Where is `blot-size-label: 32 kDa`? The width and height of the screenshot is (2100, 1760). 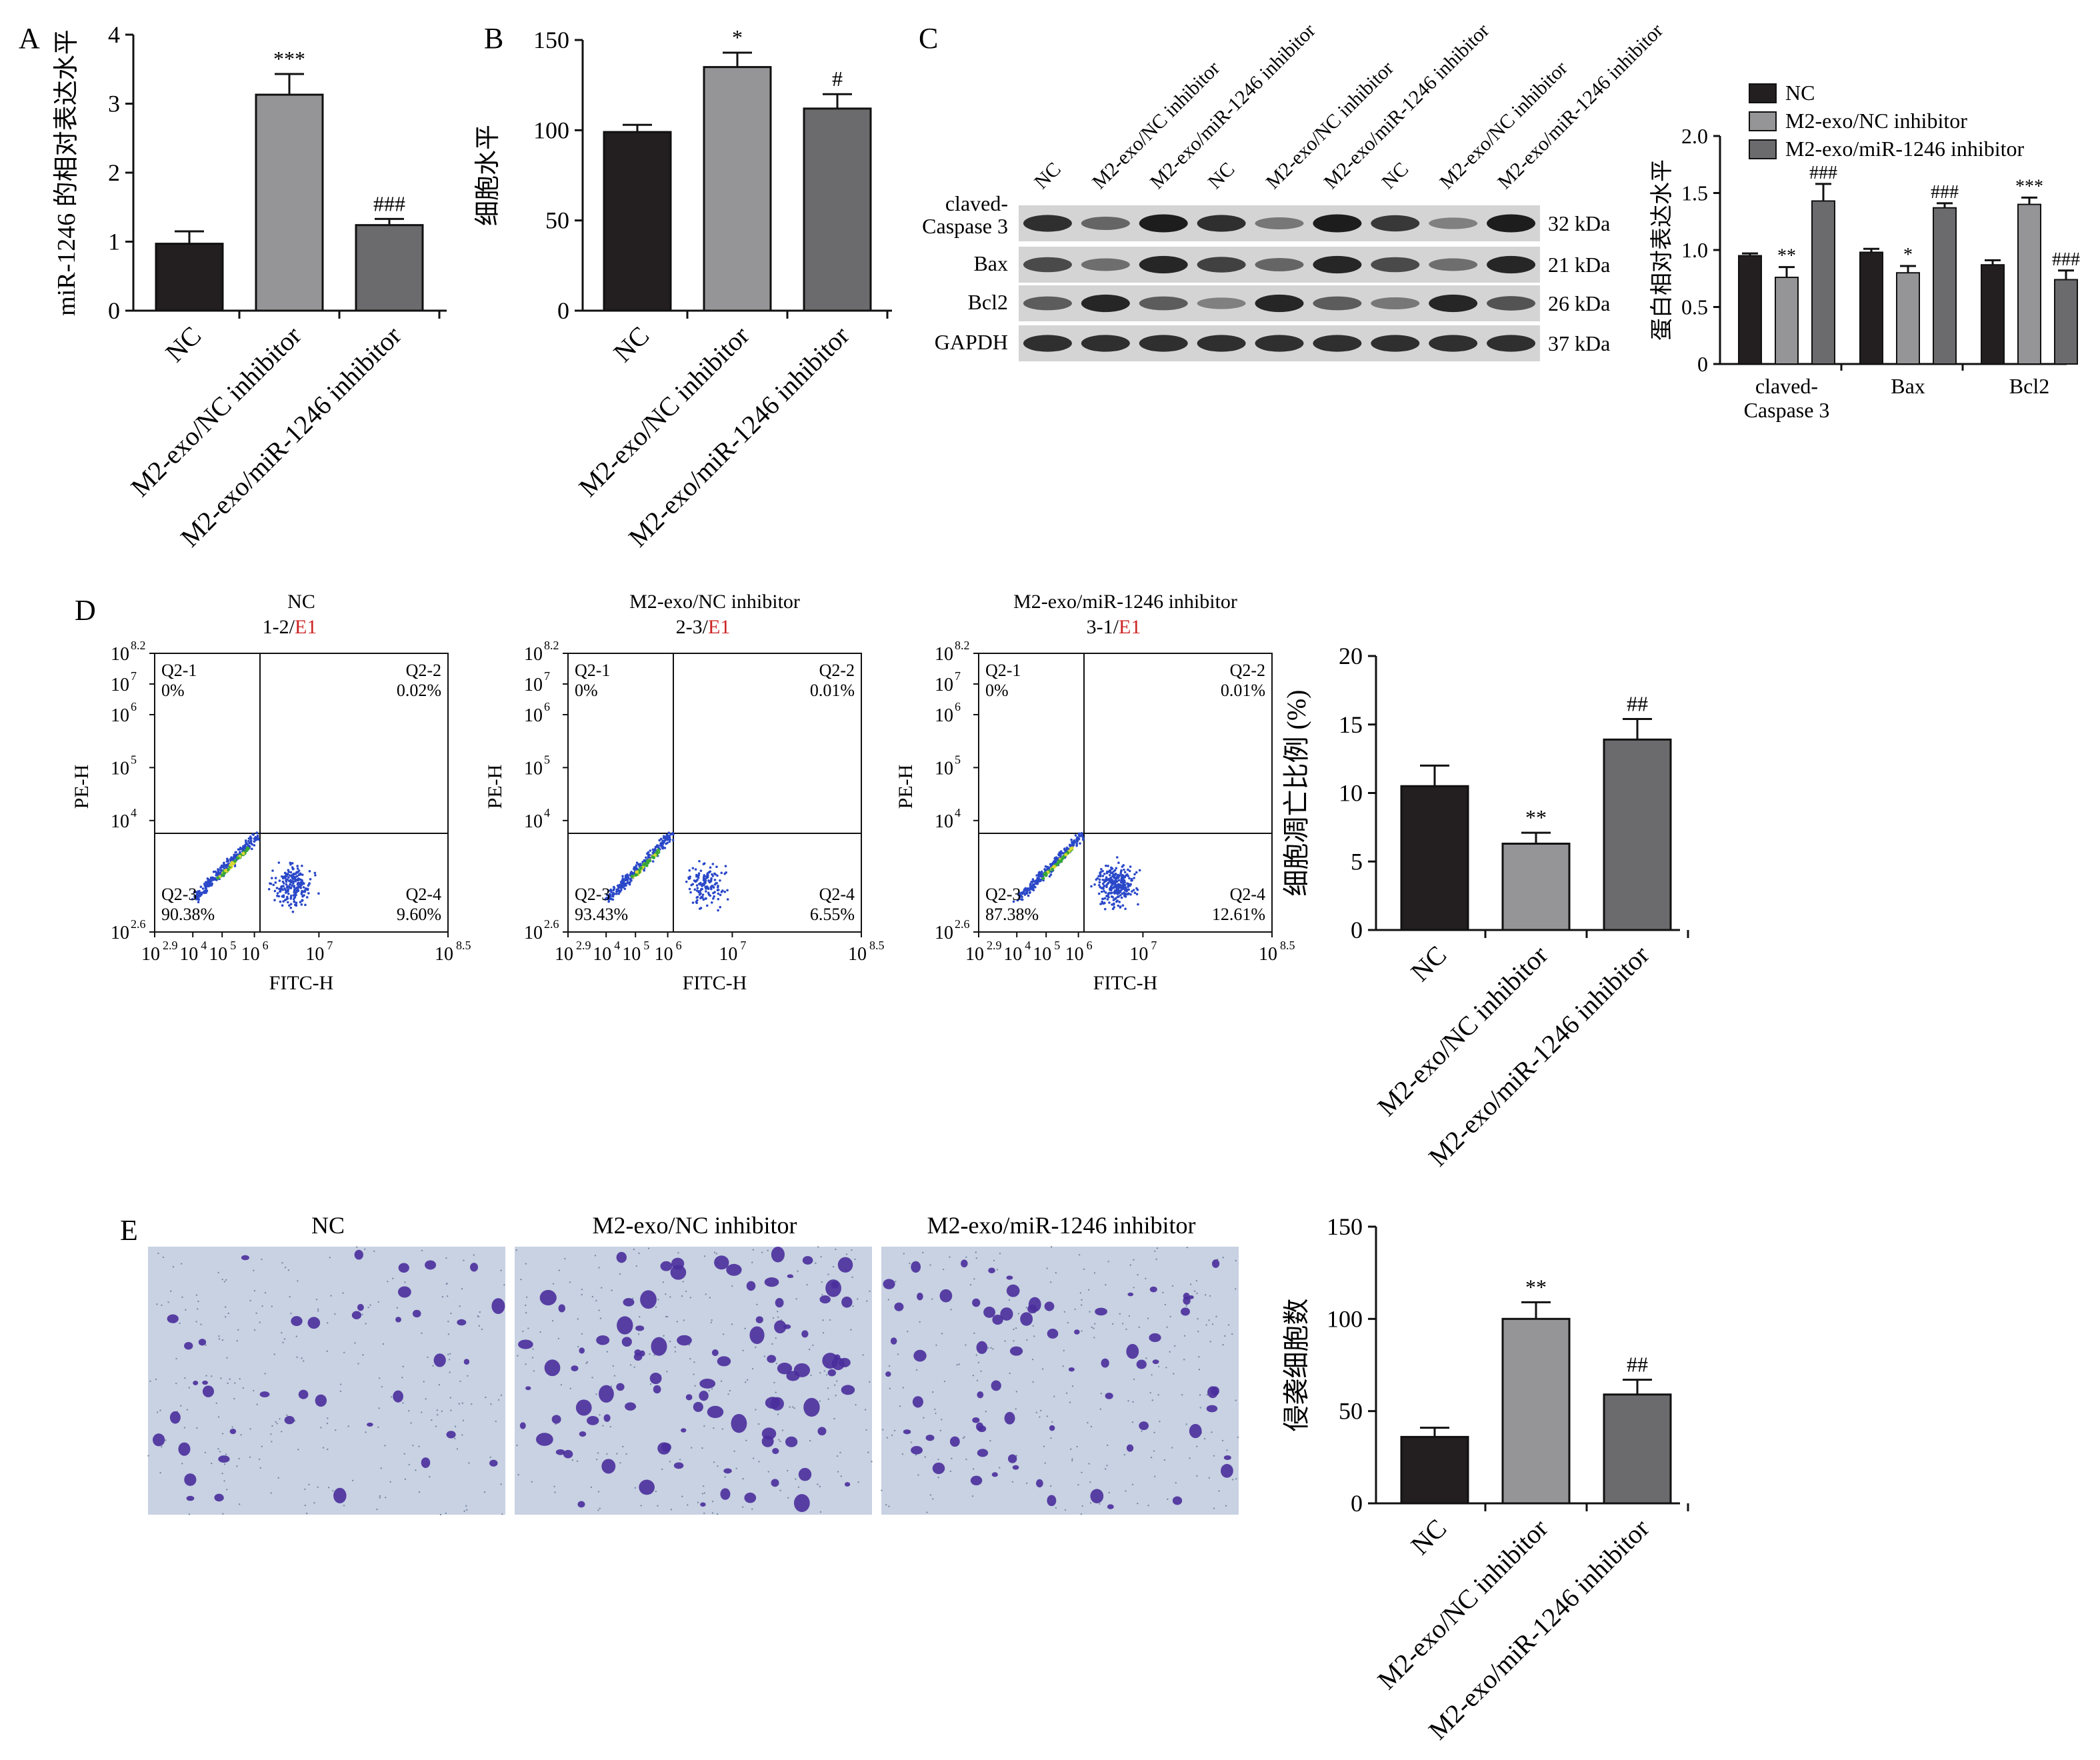 blot-size-label: 32 kDa is located at coordinates (1579, 223).